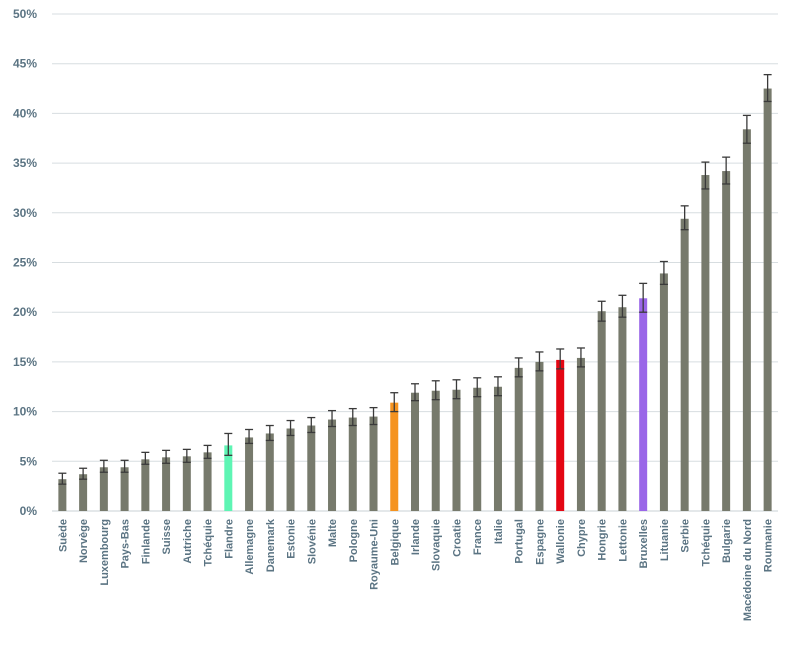 The height and width of the screenshot is (648, 800). Describe the element at coordinates (582, 538) in the screenshot. I see `x-category-label: Chypre` at that location.